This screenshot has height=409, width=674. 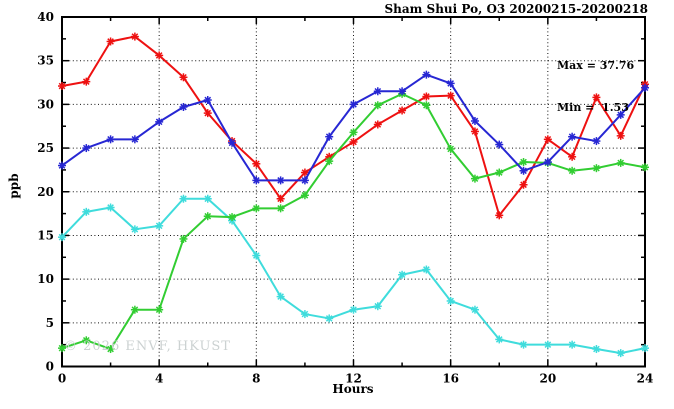 What do you see at coordinates (596, 65) in the screenshot?
I see `max-annotation: Max = 37.76` at bounding box center [596, 65].